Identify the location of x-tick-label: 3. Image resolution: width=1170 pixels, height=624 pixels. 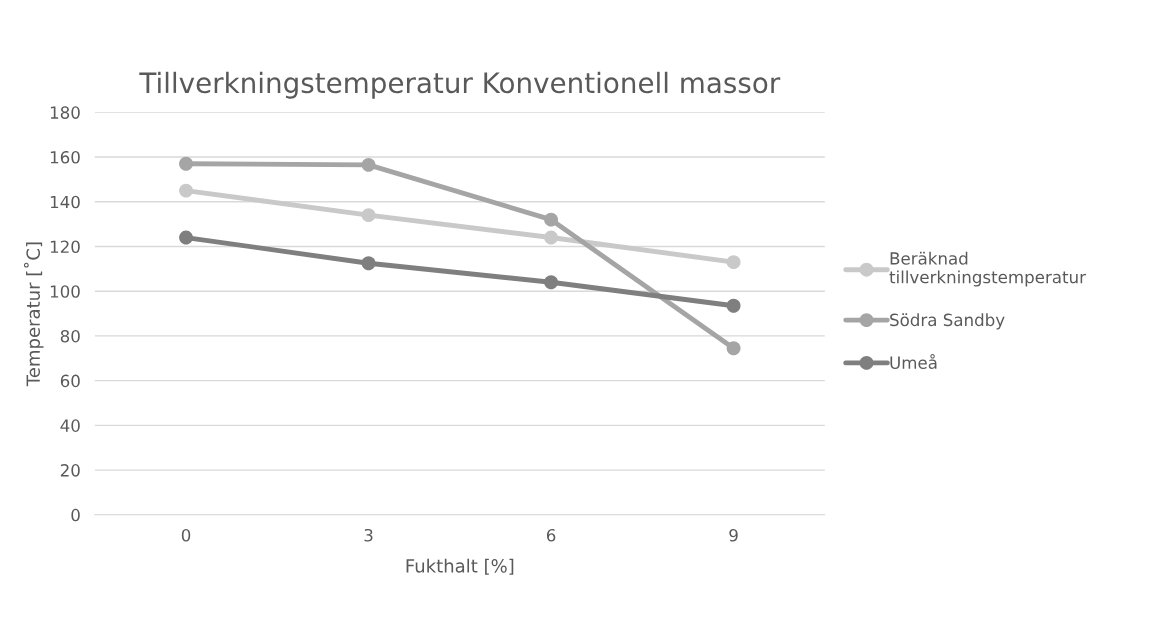
(368, 535).